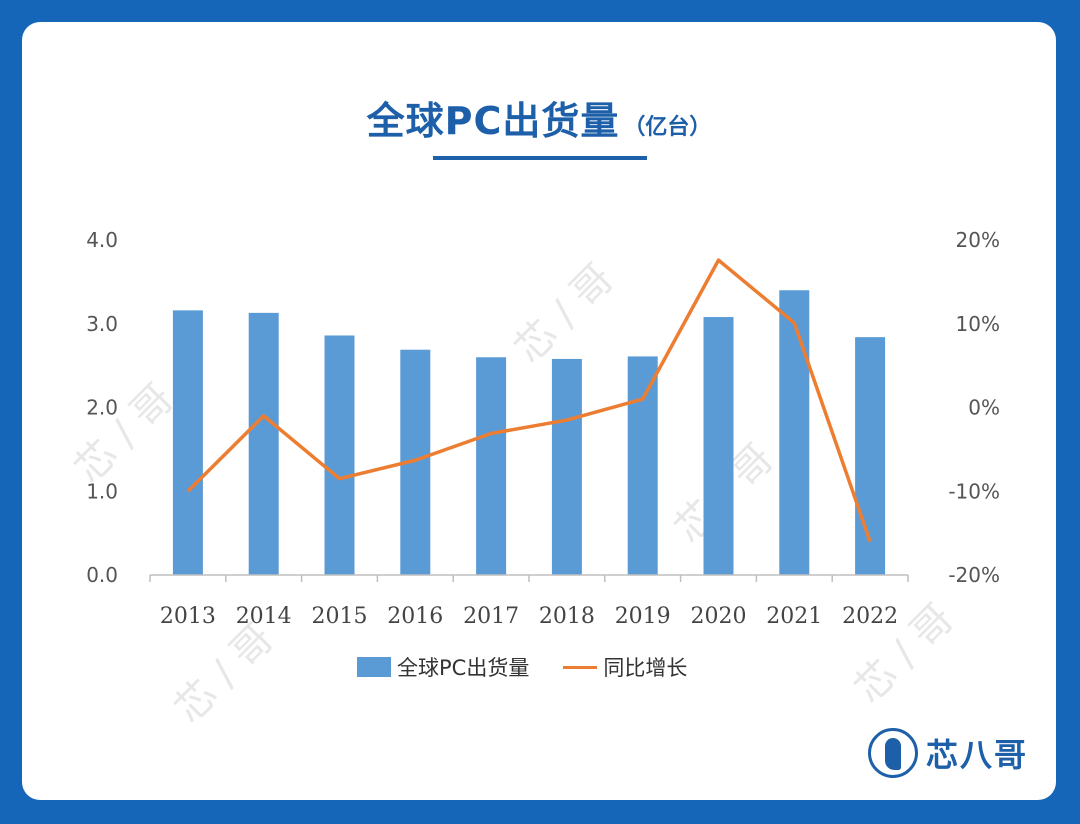 Image resolution: width=1080 pixels, height=824 pixels. I want to click on left-axis-tick-label: 0.0, so click(102, 575).